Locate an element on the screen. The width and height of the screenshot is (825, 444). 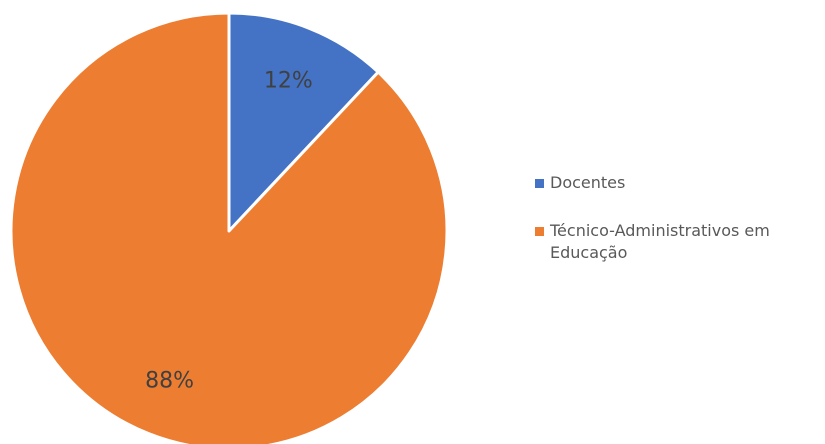
data-label-tecnico-administrativos: 88% is located at coordinates (169, 380).